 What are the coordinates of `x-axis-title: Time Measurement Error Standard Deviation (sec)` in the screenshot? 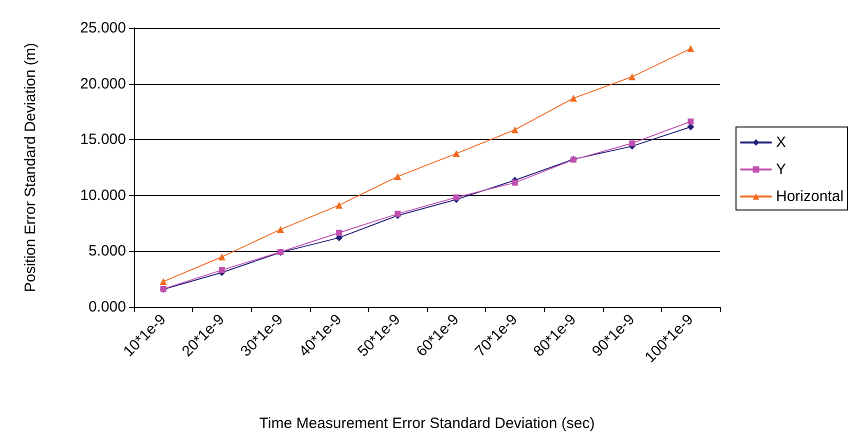 It's located at (427, 423).